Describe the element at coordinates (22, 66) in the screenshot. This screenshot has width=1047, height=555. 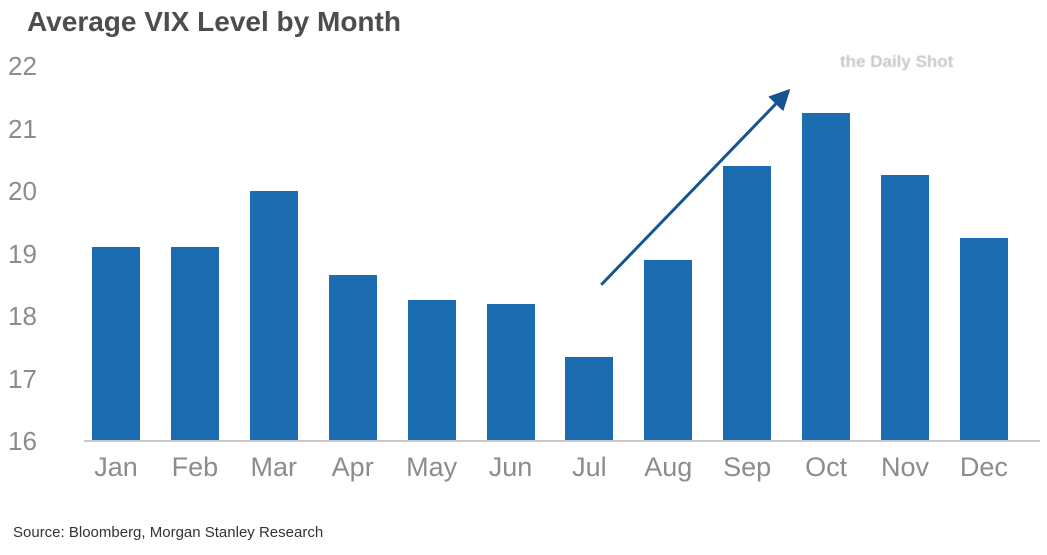
I see `y-tick-label: 22` at that location.